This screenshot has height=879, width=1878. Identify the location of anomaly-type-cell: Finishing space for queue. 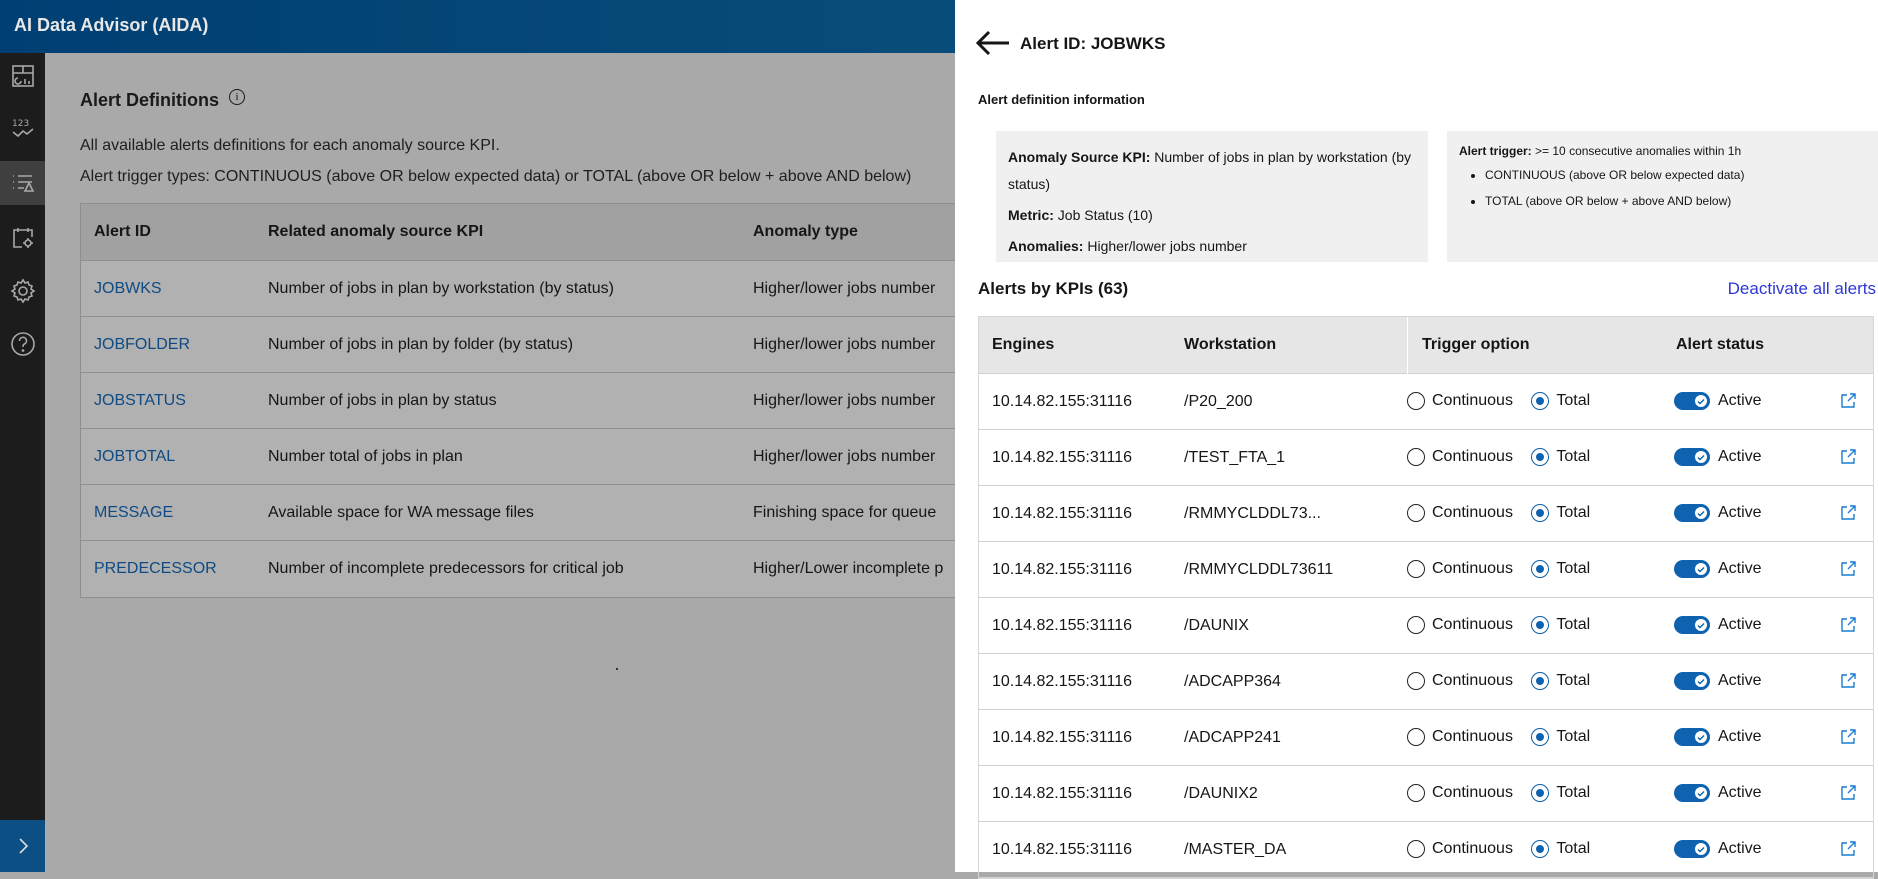
(845, 512).